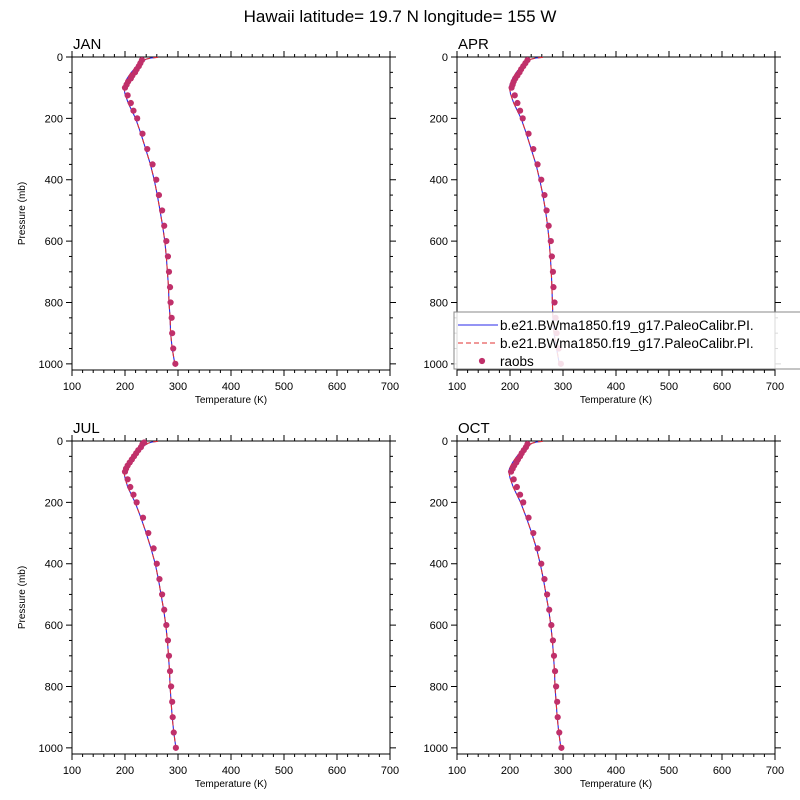 This screenshot has width=800, height=800. I want to click on panel-title: JUL, so click(86, 428).